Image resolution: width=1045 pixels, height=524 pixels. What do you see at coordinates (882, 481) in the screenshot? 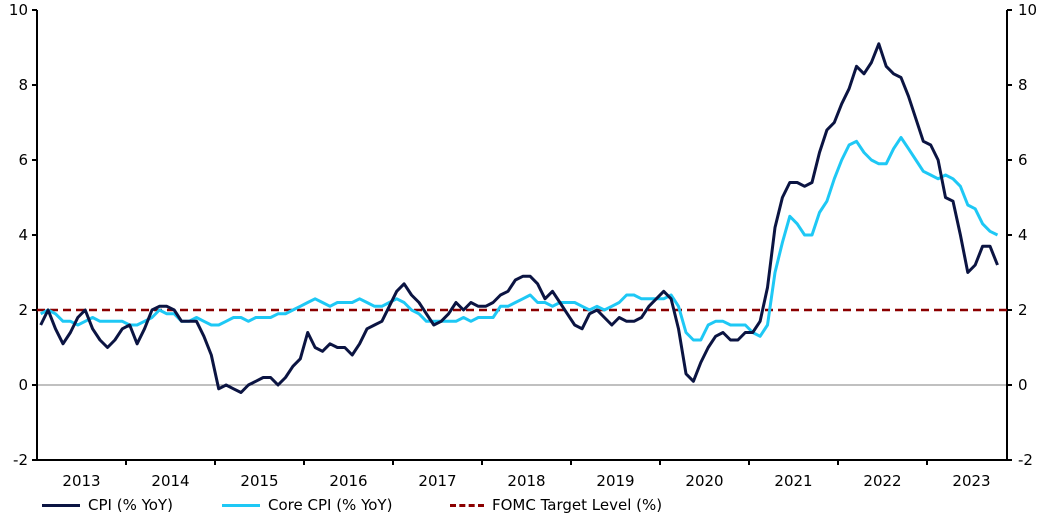
I see `x-tick-label: 2022` at bounding box center [882, 481].